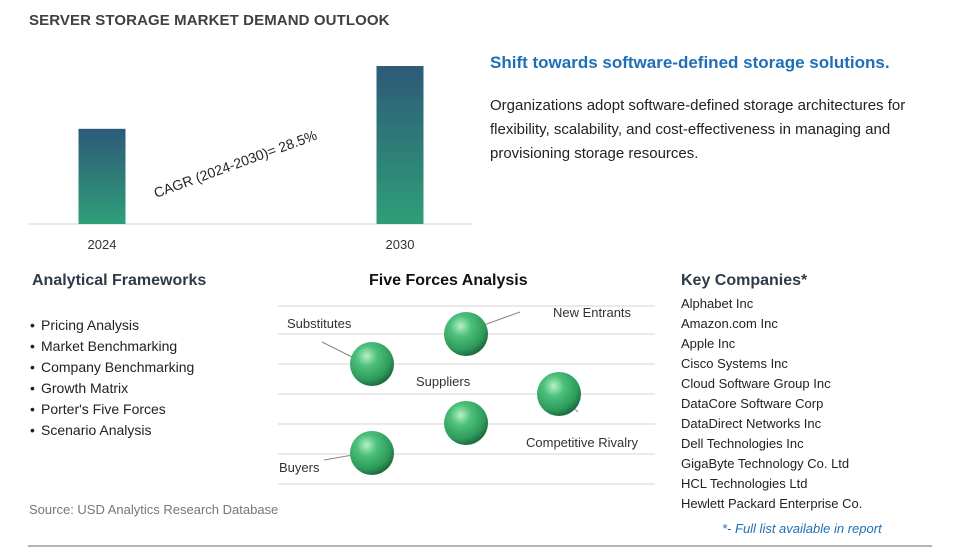  I want to click on label-substitutes: Substitutes, so click(319, 323).